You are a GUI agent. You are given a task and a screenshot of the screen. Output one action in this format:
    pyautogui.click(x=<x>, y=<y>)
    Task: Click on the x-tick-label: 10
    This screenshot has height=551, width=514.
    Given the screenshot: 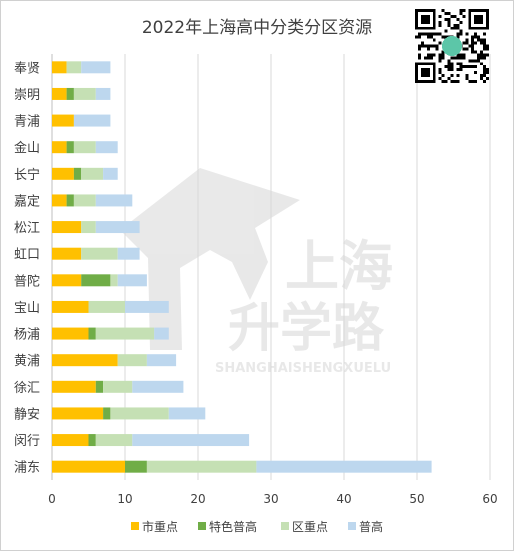 What is the action you would take?
    pyautogui.click(x=124, y=499)
    